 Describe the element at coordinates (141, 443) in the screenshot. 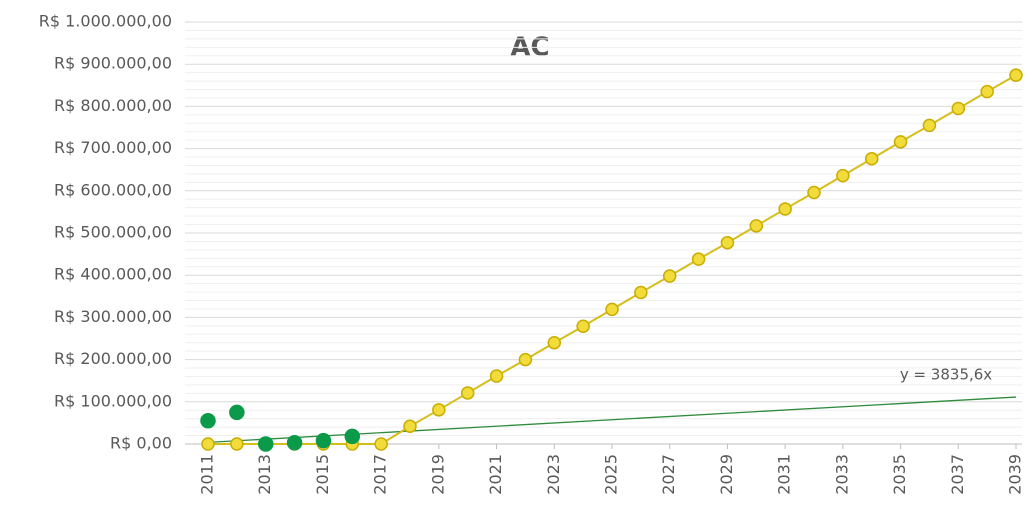

I see `y-tick-label: R$ 0,00` at that location.